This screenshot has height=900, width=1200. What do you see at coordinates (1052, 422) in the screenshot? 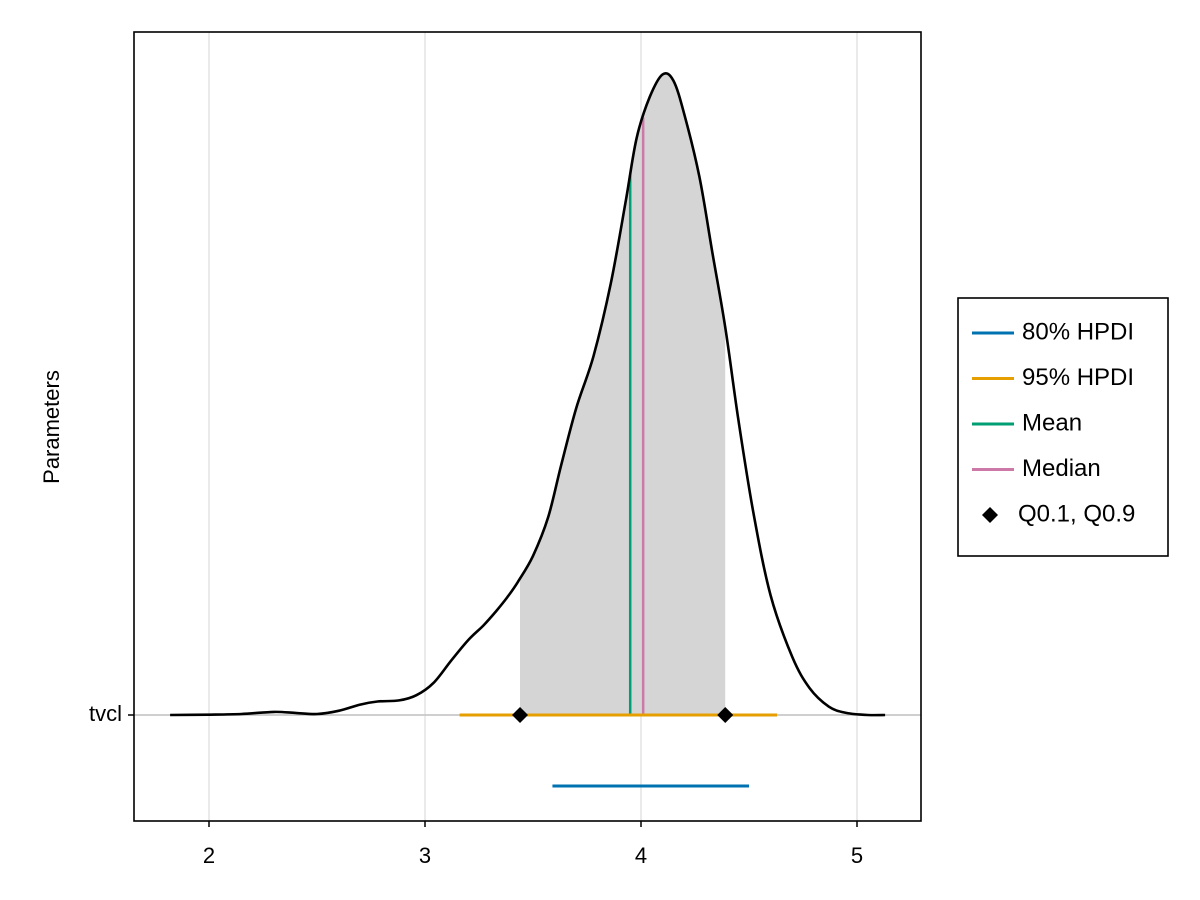
I see `legend-label: Mean` at bounding box center [1052, 422].